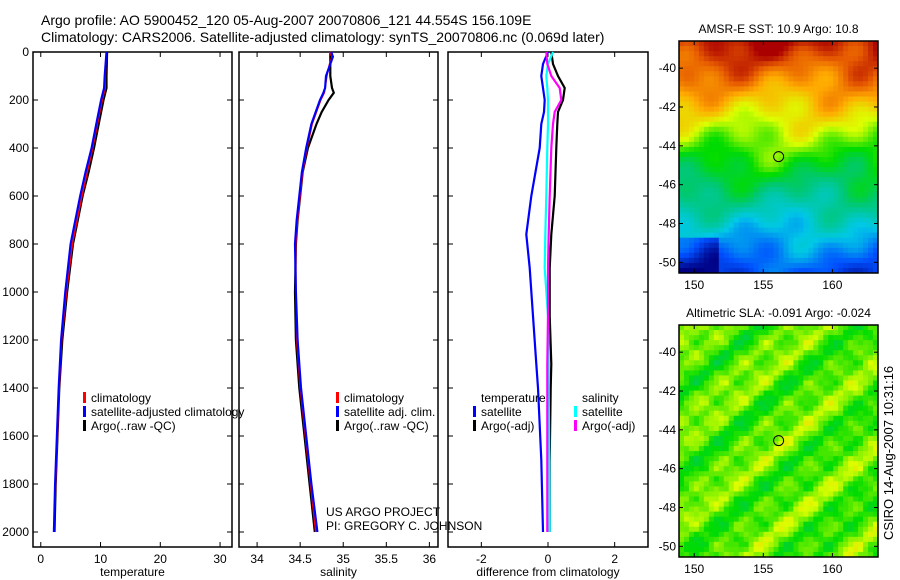 The height and width of the screenshot is (580, 900). What do you see at coordinates (132, 572) in the screenshot?
I see `x-axis-label: temperature` at bounding box center [132, 572].